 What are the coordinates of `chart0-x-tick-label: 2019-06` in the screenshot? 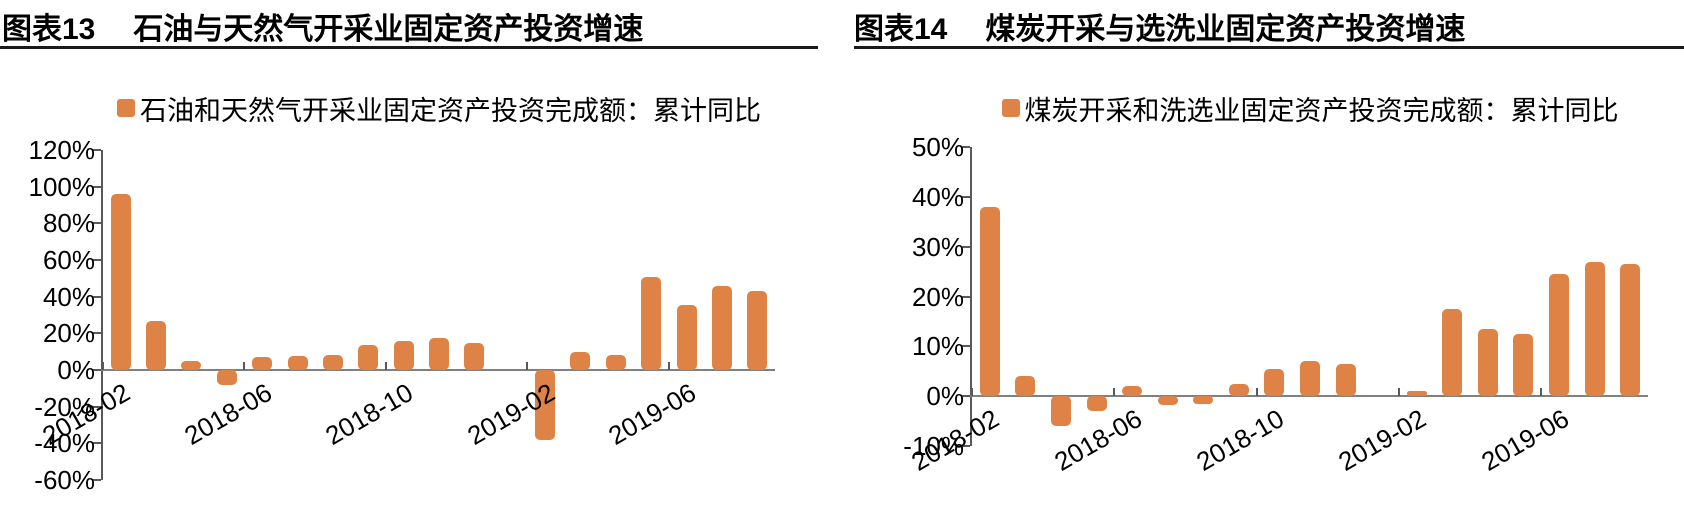 It's located at (652, 414).